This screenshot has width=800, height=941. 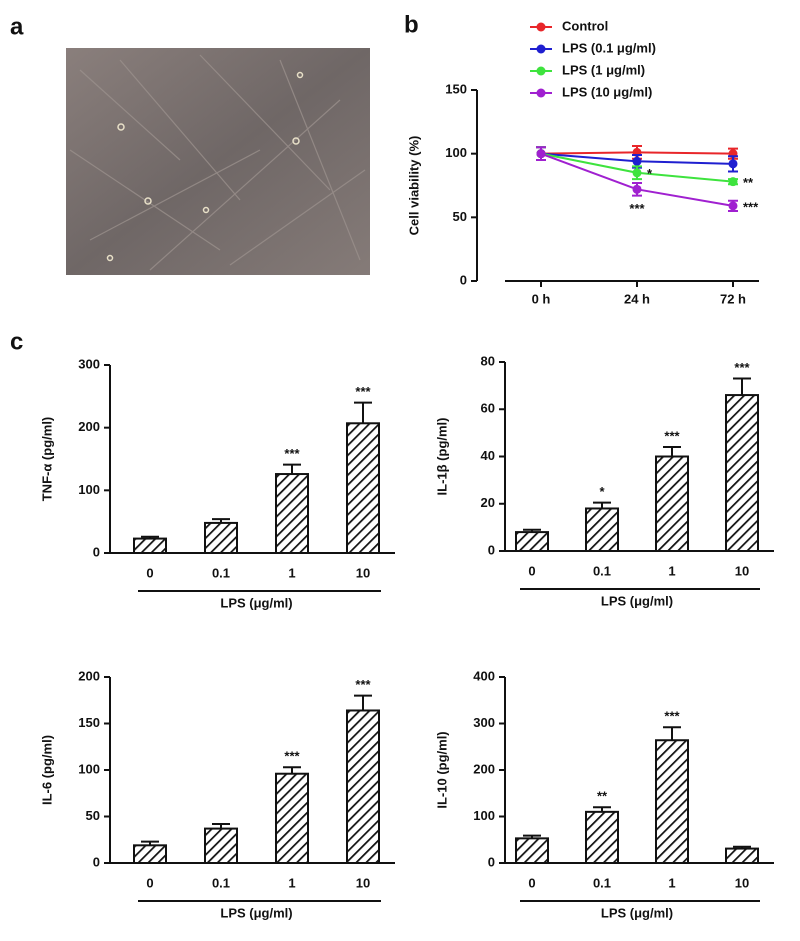 I want to click on legend-label: Control, so click(x=585, y=25).